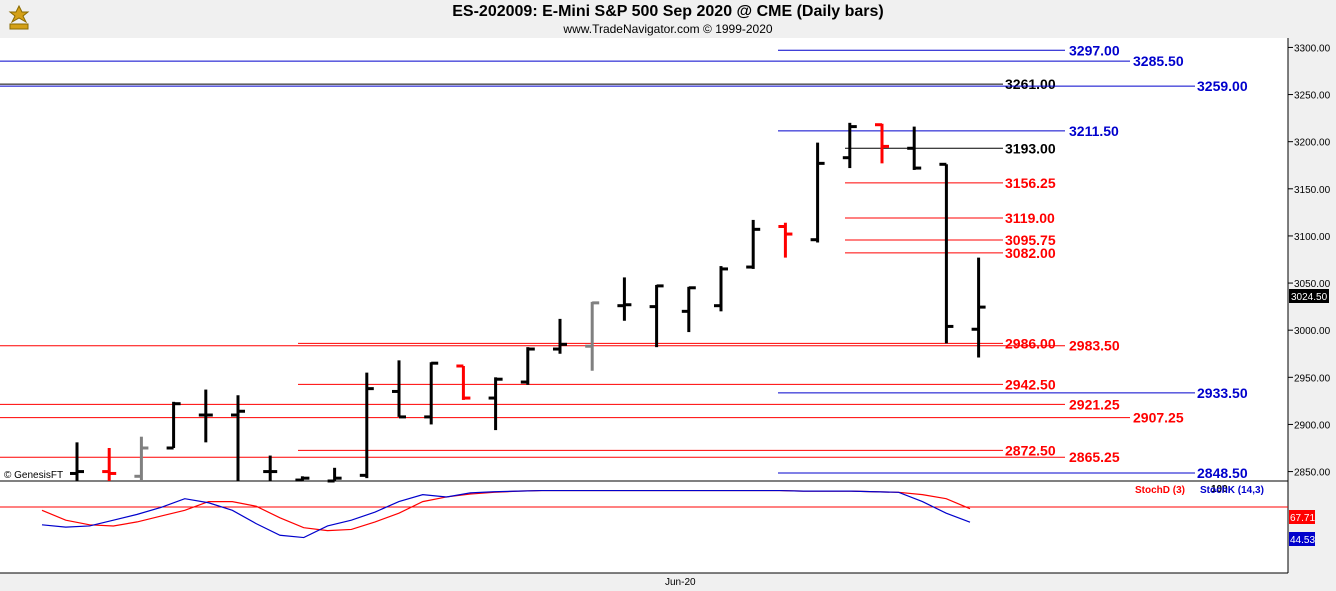 Image resolution: width=1336 pixels, height=591 pixels. What do you see at coordinates (1312, 237) in the screenshot?
I see `y-tick-label: 3100.00` at bounding box center [1312, 237].